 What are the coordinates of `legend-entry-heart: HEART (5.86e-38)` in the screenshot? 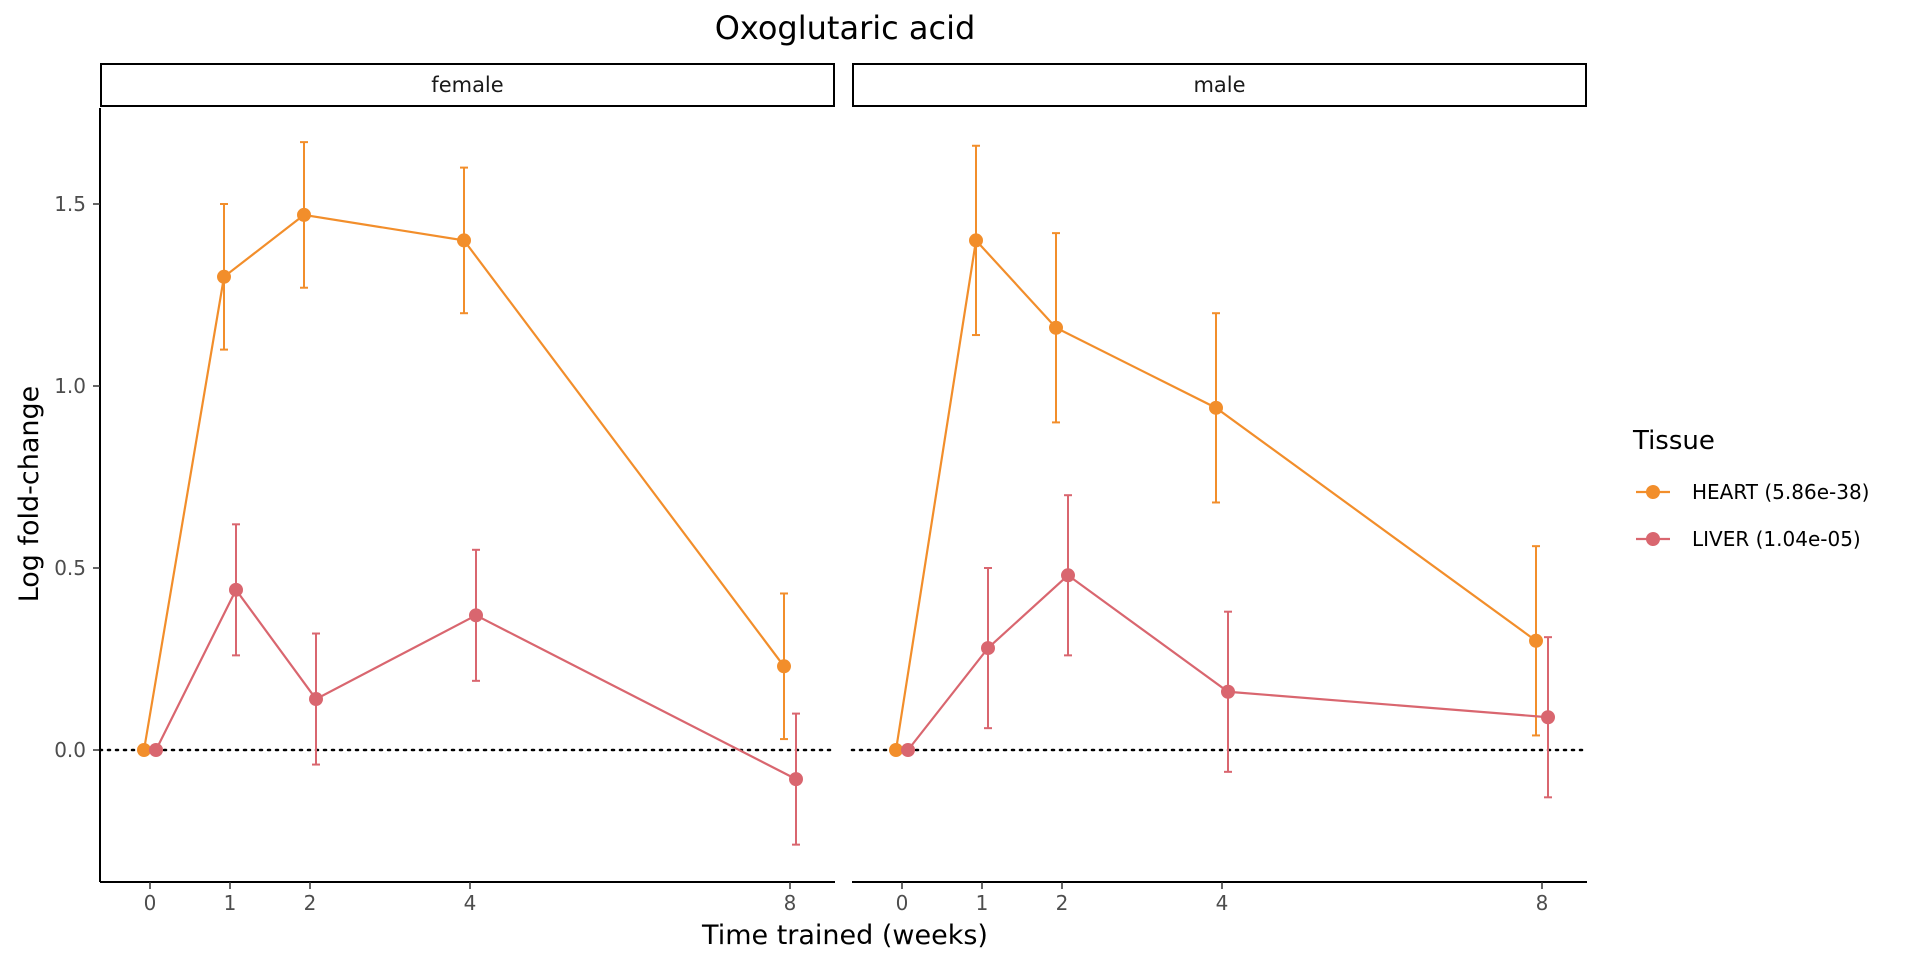 It's located at (1752, 492).